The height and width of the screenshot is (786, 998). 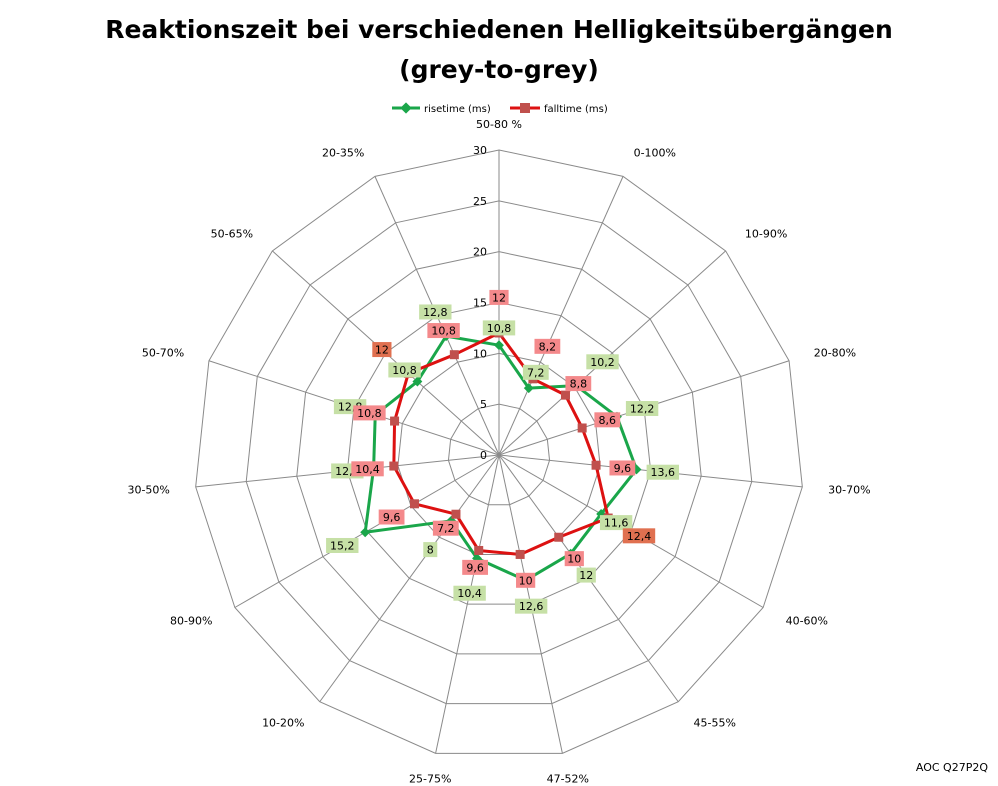 I want to click on risetime-data-label: 10,4, so click(x=469, y=593).